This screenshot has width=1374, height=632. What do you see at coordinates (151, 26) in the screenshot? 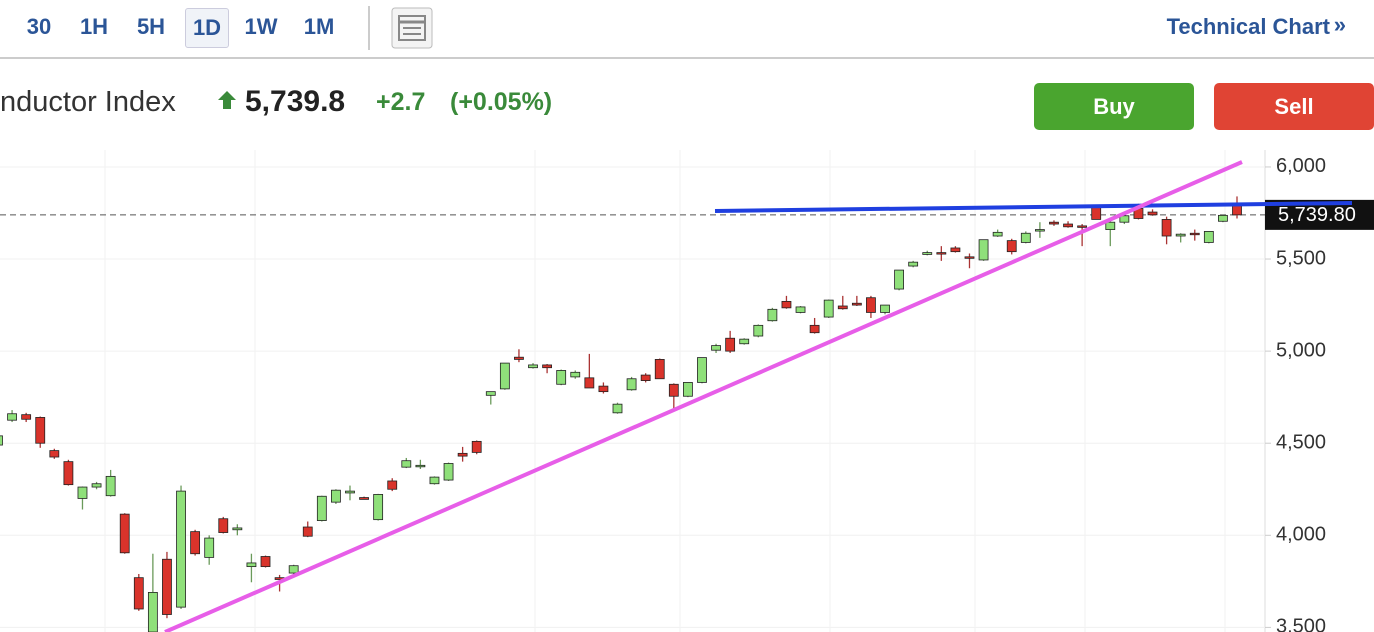
I see `interval-button: 5H` at bounding box center [151, 26].